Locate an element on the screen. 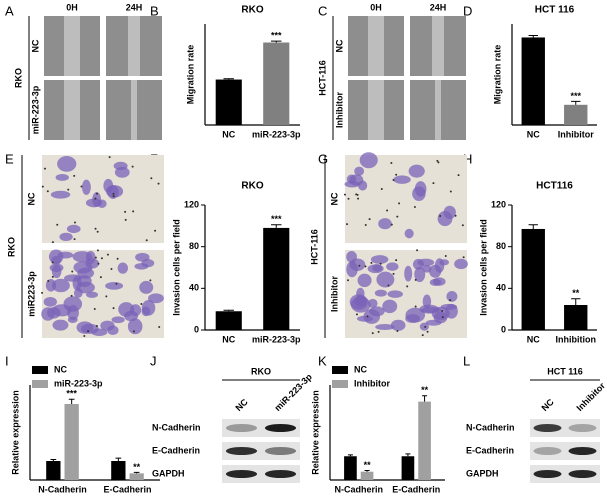 This screenshot has height=502, width=607. lane-label: miR-223-3p is located at coordinates (294, 392).